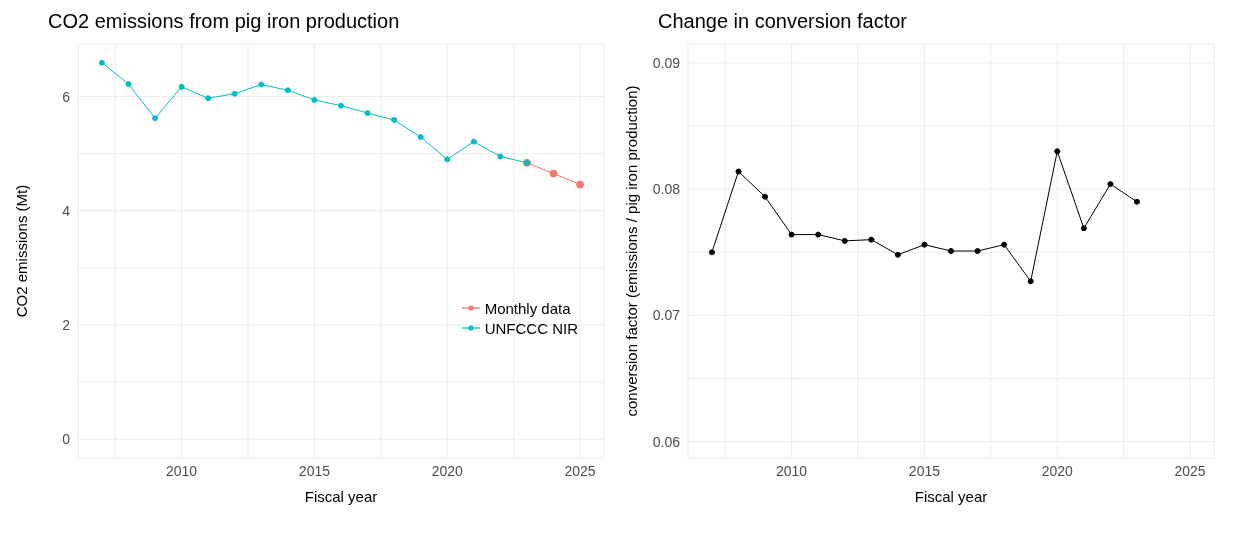  I want to click on y-tick-label: 6, so click(66, 96).